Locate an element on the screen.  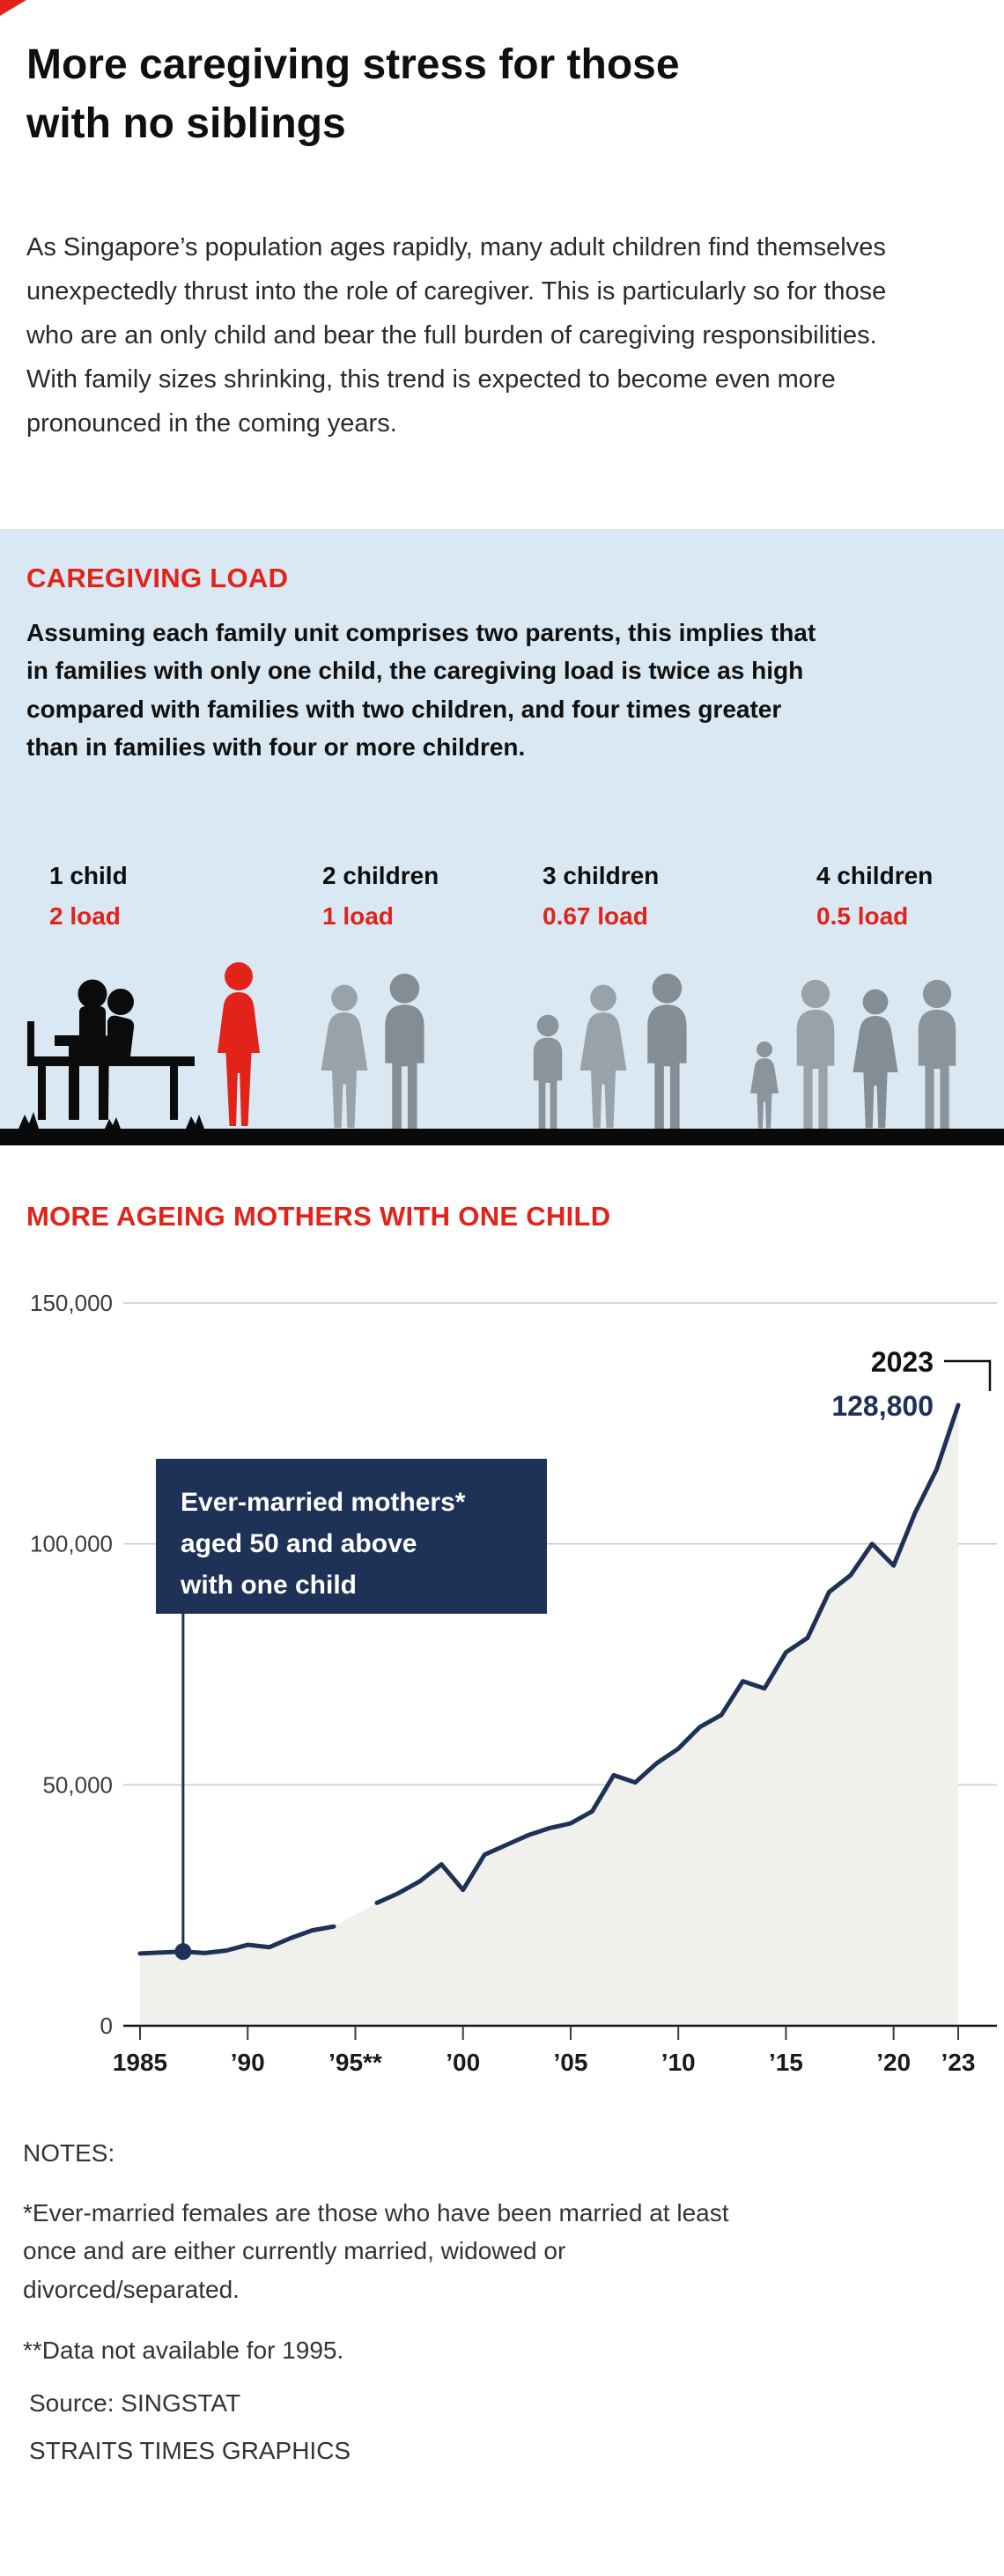
family-silhouette-4-children is located at coordinates (853, 1054).